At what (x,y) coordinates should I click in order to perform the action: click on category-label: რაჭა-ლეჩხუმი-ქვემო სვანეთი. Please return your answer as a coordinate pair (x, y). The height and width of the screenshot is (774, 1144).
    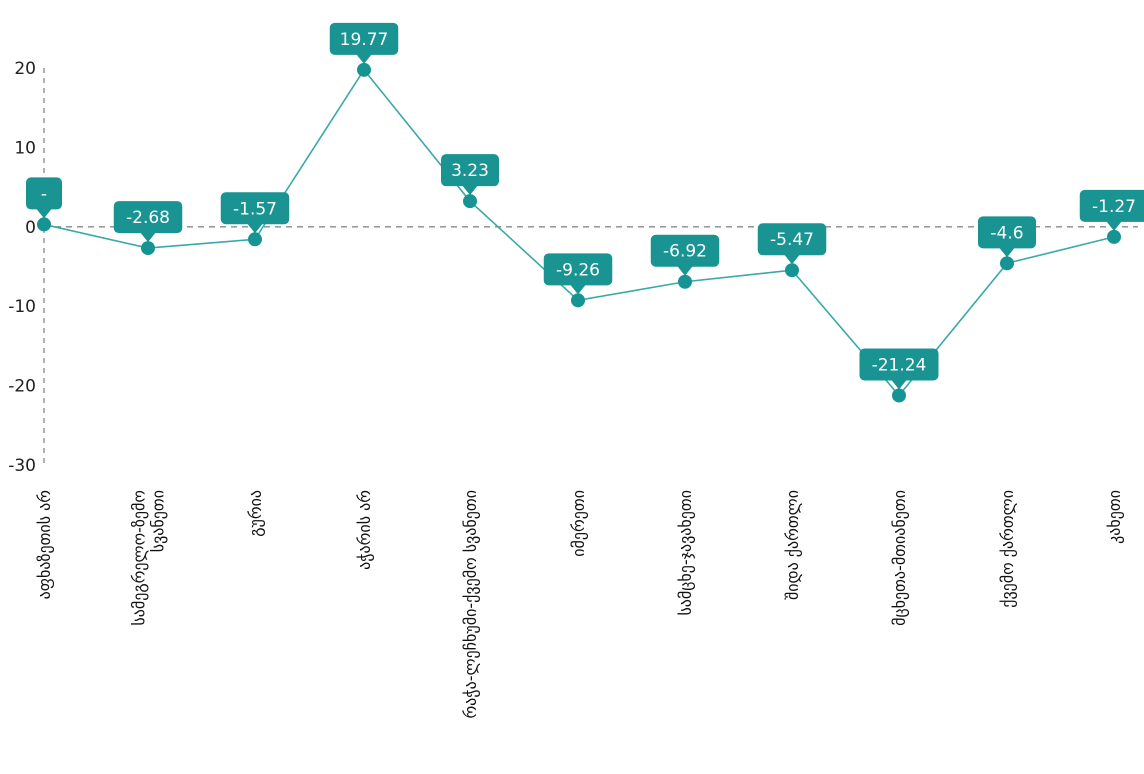
    Looking at the image, I should click on (470, 604).